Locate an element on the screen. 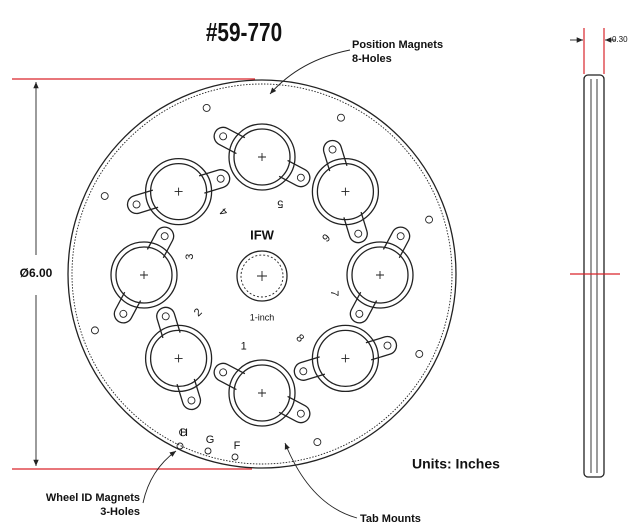 This screenshot has width=637, height=528. callout-text: Tab Mounts is located at coordinates (390, 519).